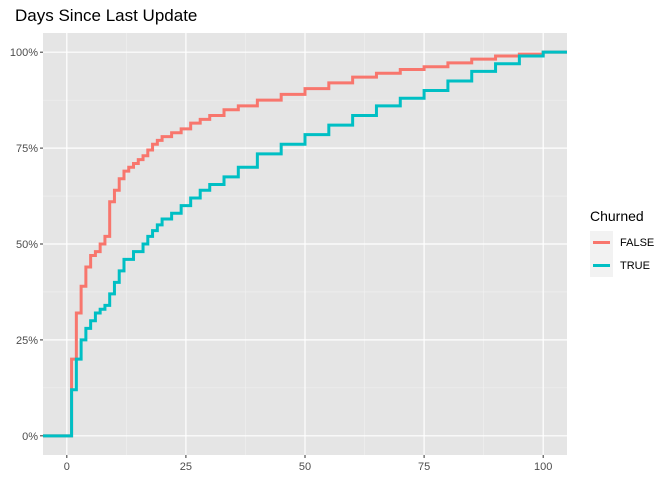 Image resolution: width=672 pixels, height=480 pixels. I want to click on x-tick-label: 75, so click(424, 467).